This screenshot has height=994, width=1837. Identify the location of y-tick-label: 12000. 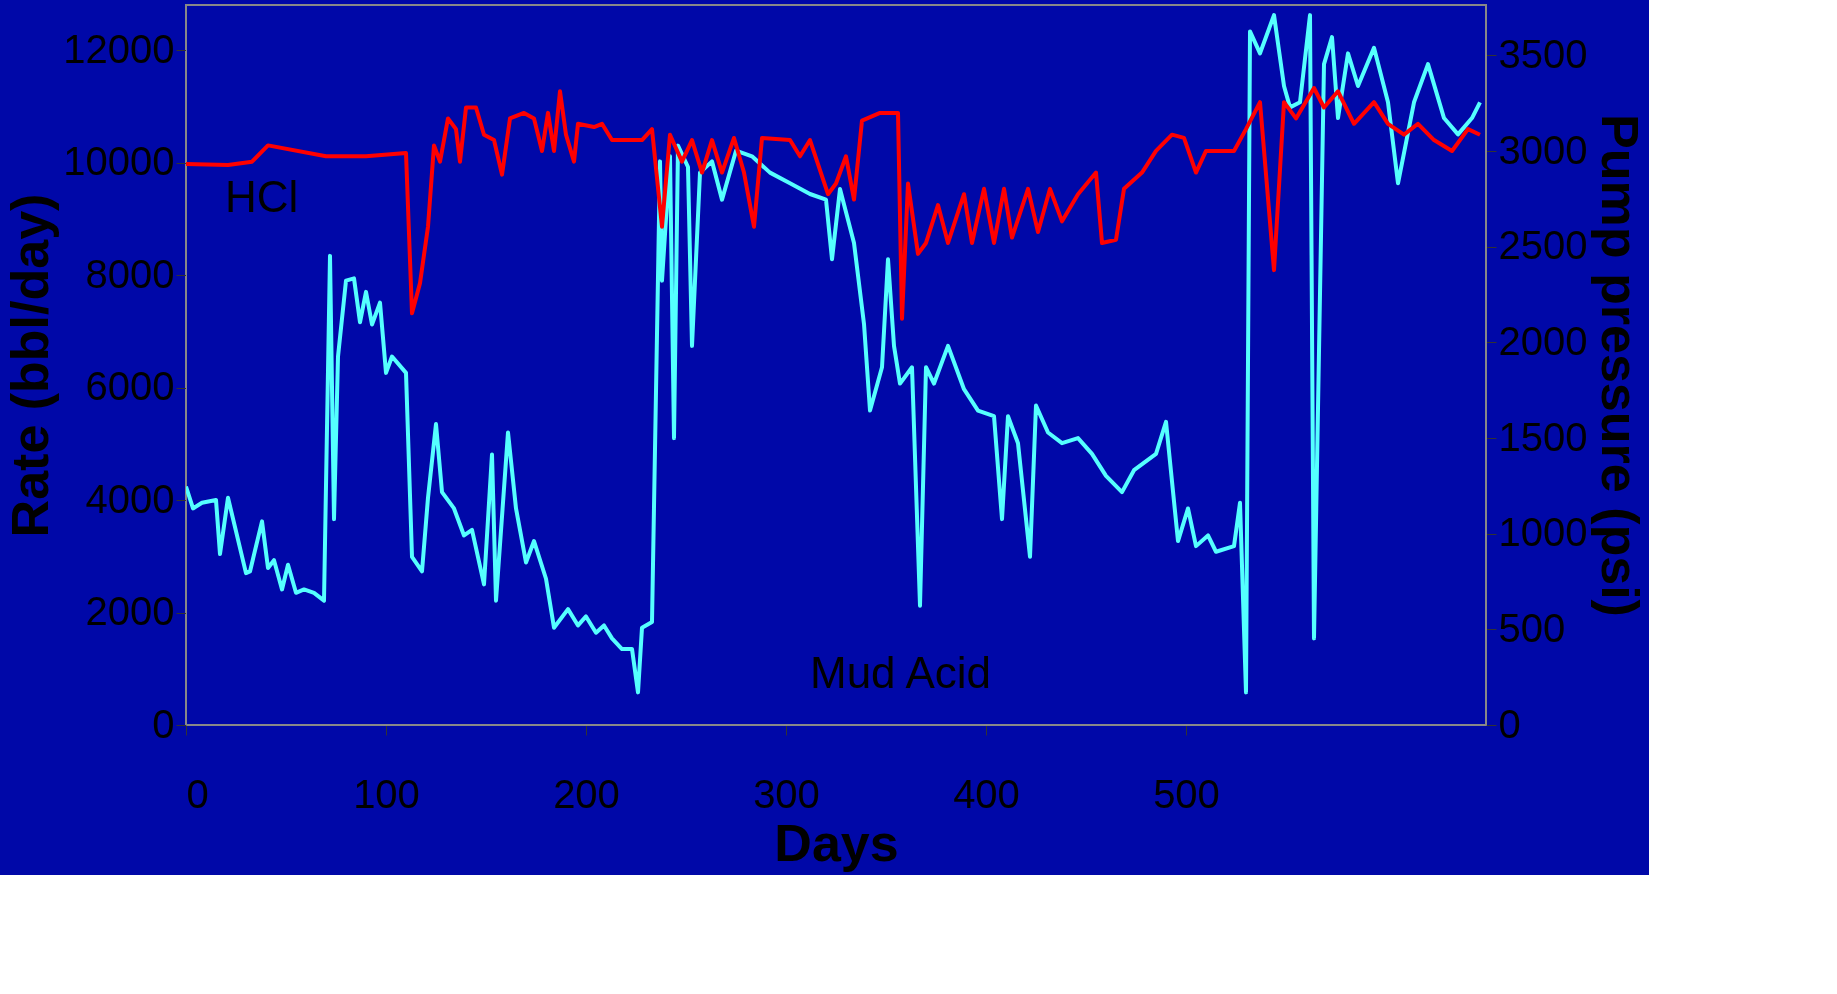
(119, 48).